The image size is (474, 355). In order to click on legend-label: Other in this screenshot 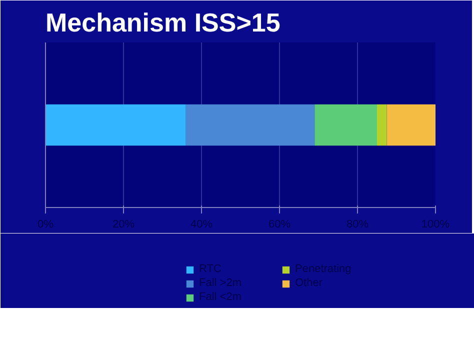, I will do `click(309, 283)`.